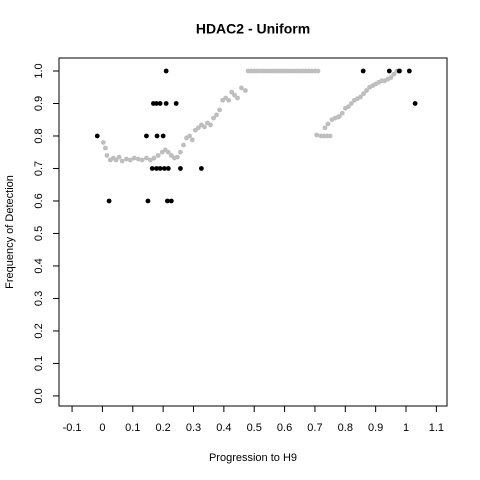  What do you see at coordinates (39, 135) in the screenshot?
I see `y-tick-label: 0.8` at bounding box center [39, 135].